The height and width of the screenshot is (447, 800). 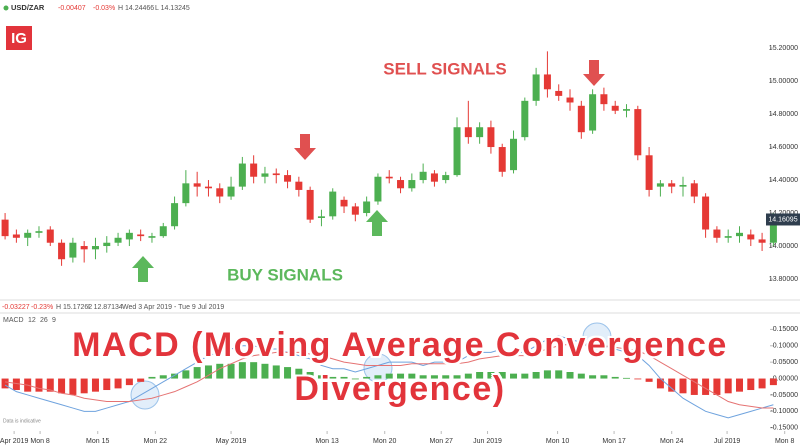 What do you see at coordinates (42, 307) in the screenshot?
I see `range-change-pct: -0.23%` at bounding box center [42, 307].